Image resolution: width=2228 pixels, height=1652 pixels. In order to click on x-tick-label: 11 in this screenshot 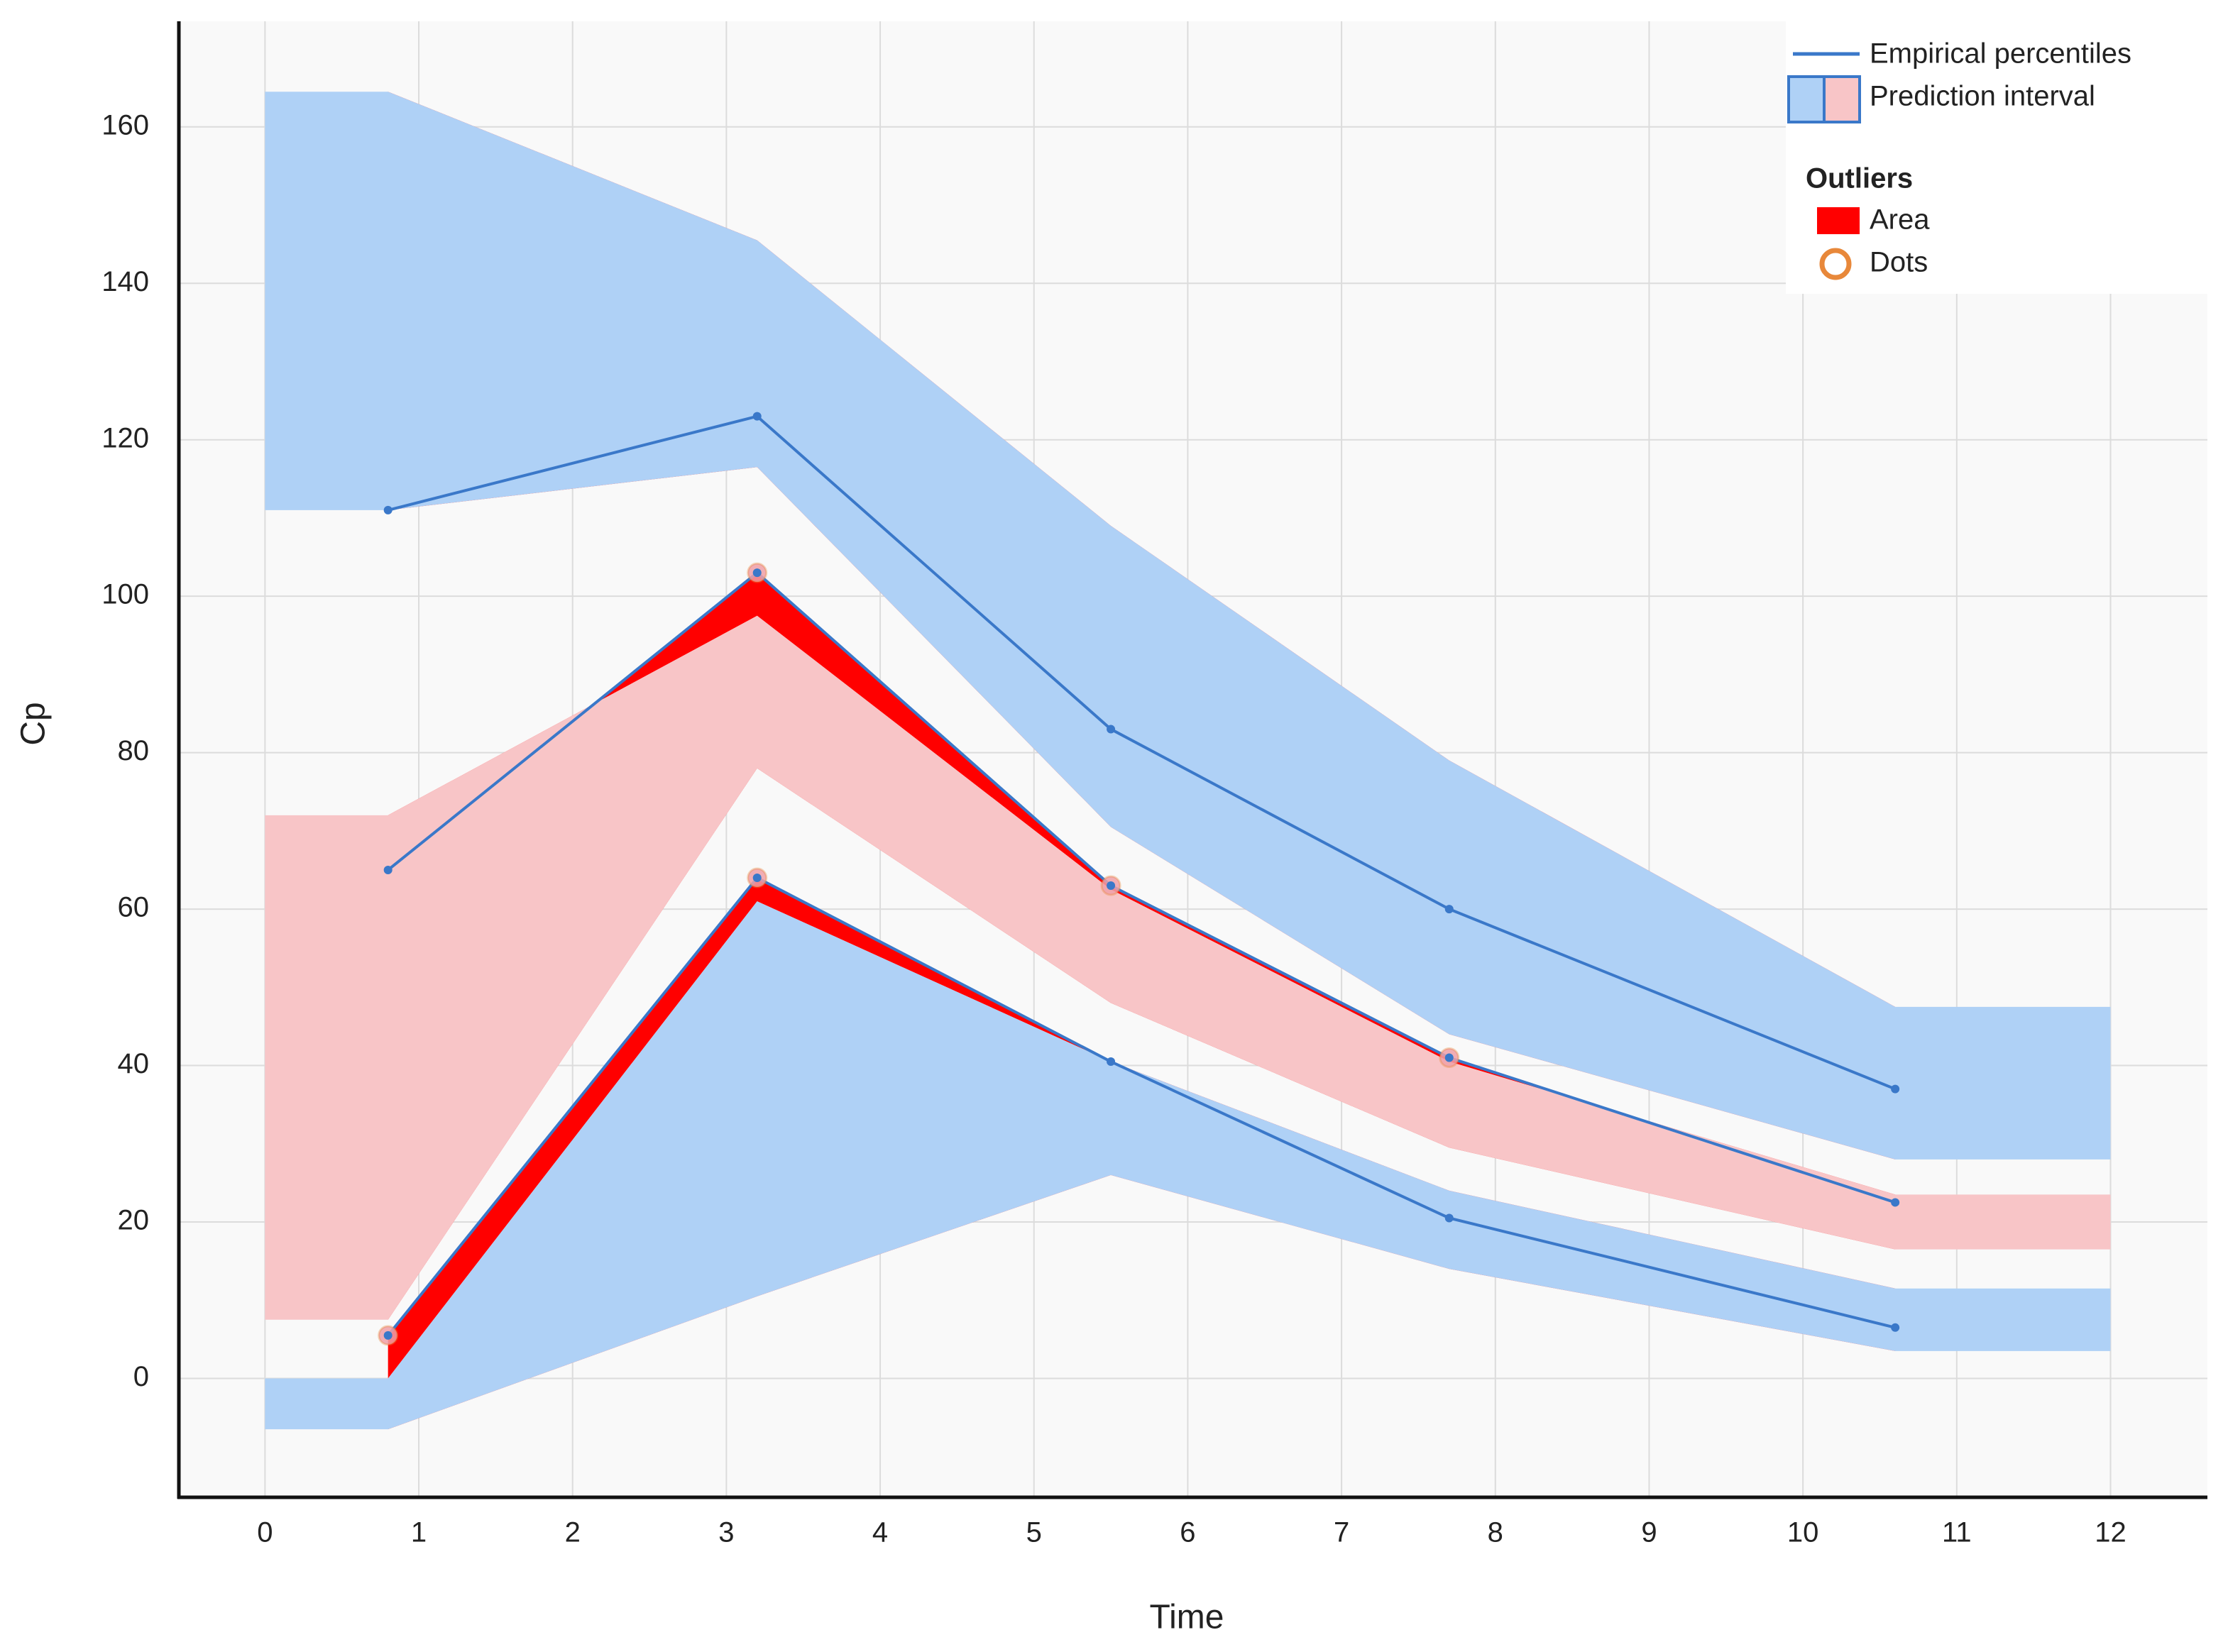, I will do `click(1957, 1532)`.